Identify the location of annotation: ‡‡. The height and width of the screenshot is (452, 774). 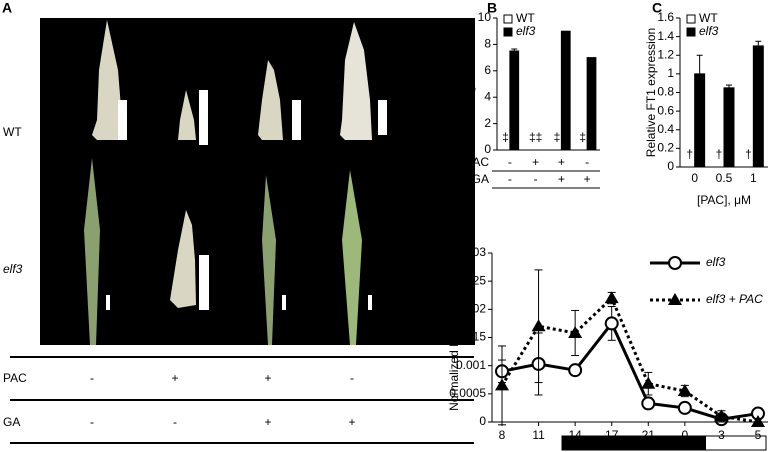
(535, 137).